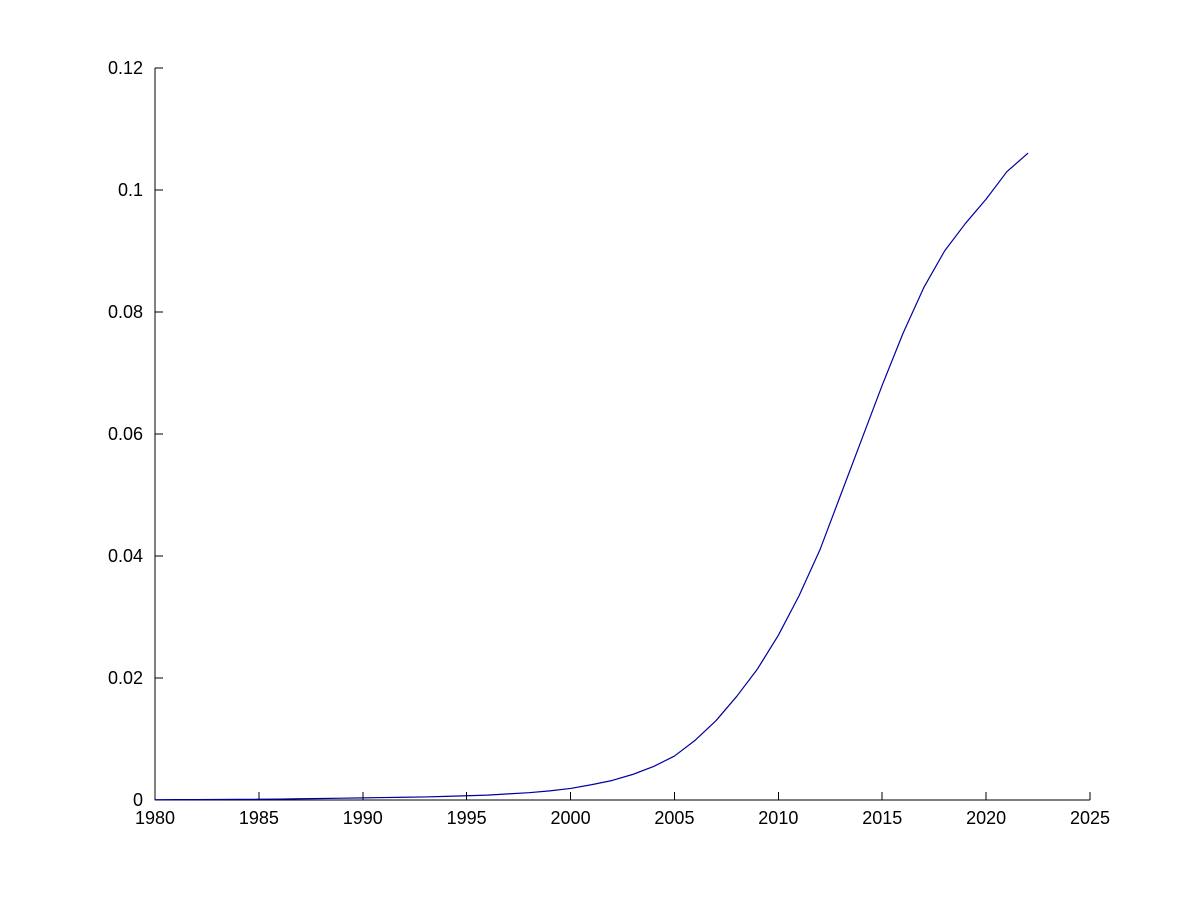  What do you see at coordinates (259, 818) in the screenshot?
I see `x-tick-label: 1985` at bounding box center [259, 818].